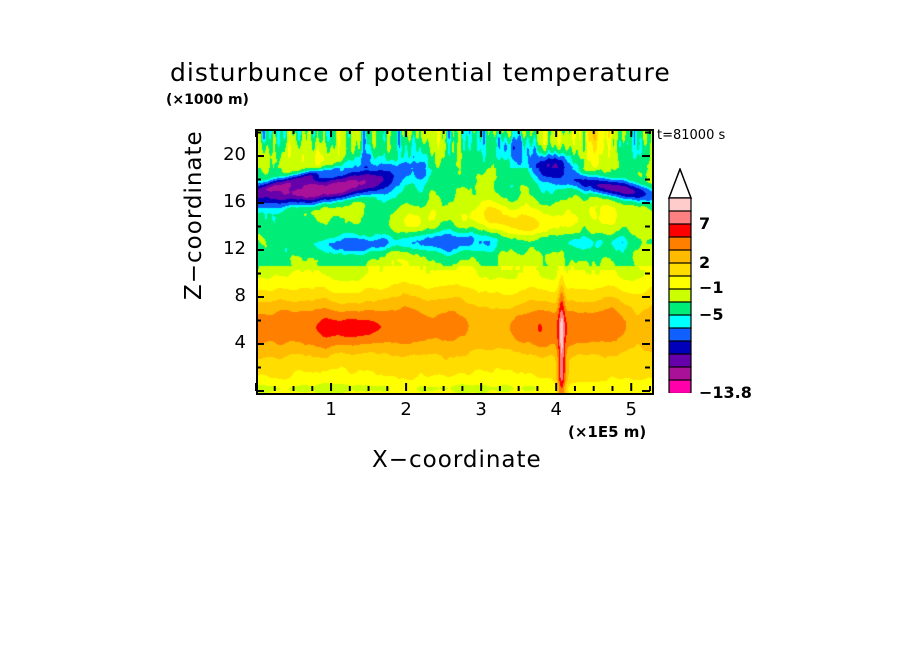 This screenshot has height=654, width=904. What do you see at coordinates (234, 155) in the screenshot?
I see `y-tick-label: 20` at bounding box center [234, 155].